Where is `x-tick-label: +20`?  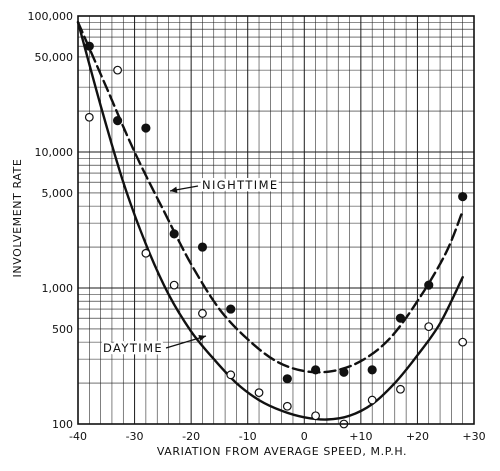
x-tick-label: +20 is located at coordinates (417, 436).